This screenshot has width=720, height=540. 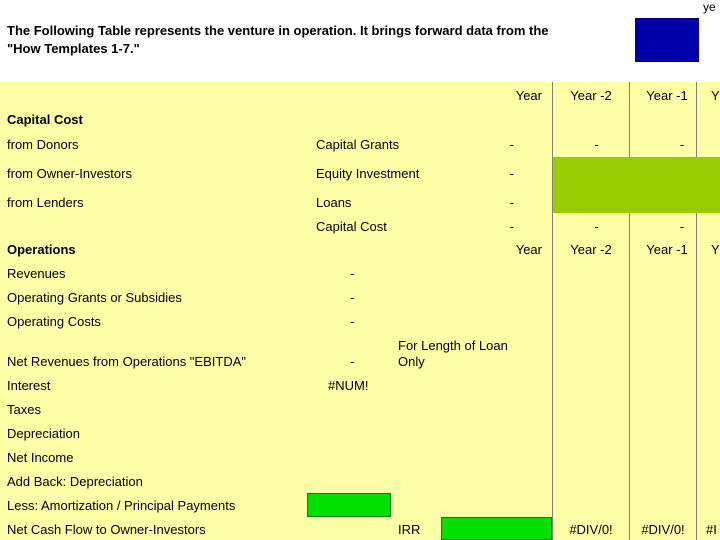 What do you see at coordinates (453, 345) in the screenshot?
I see `loan-note-line-1: For Length of Loan` at bounding box center [453, 345].